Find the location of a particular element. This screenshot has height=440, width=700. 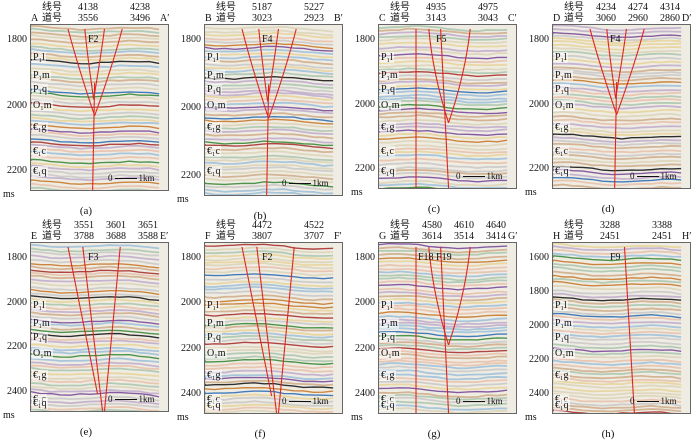

line-number: 4314 is located at coordinates (670, 7).